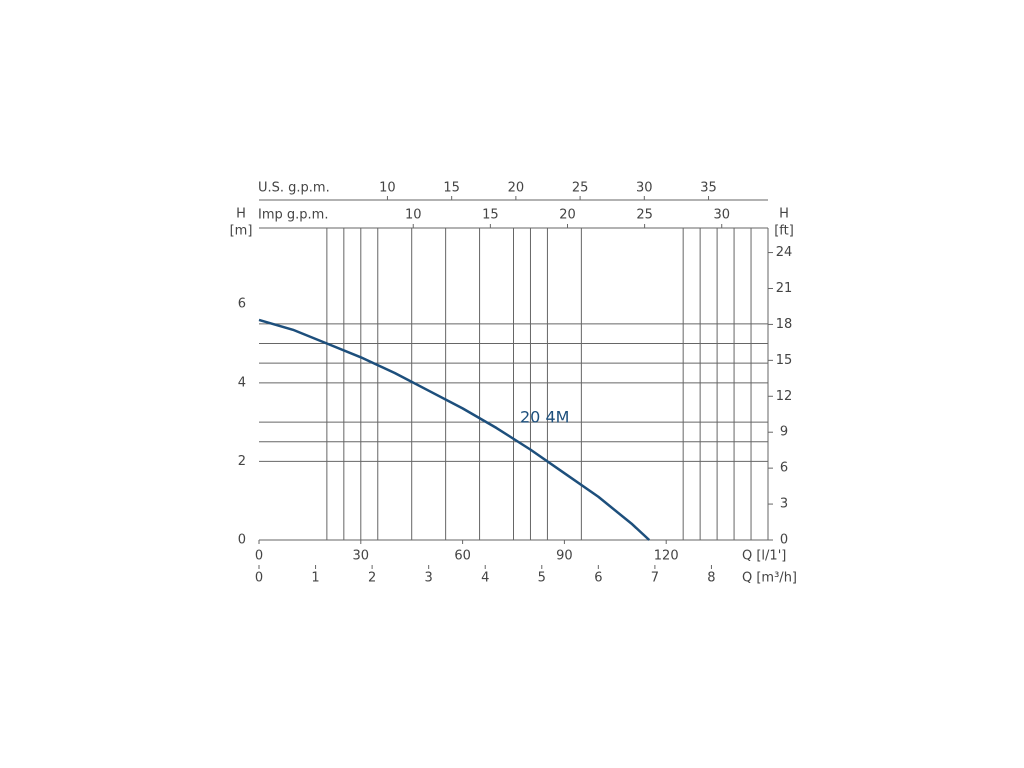 This screenshot has height=768, width=1024. Describe the element at coordinates (259, 556) in the screenshot. I see `x-tick-label: 0` at that location.